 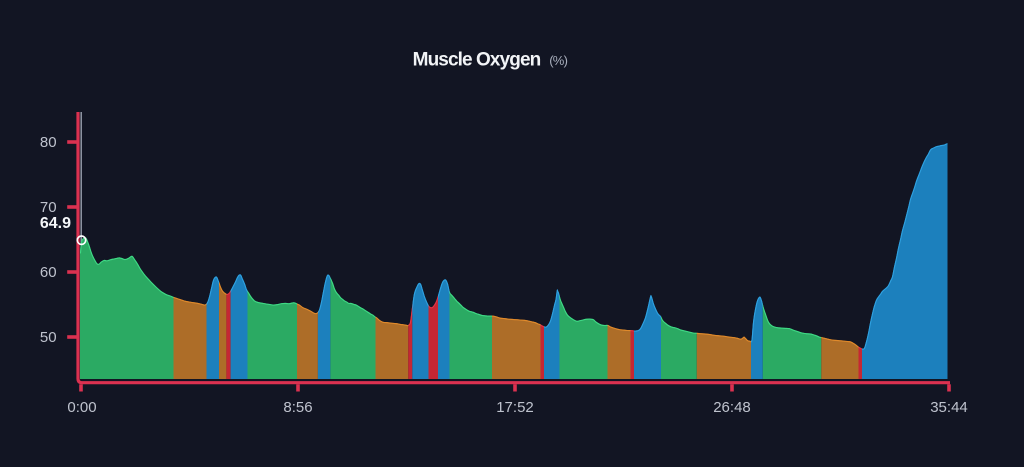 I want to click on svg-text: 80, so click(x=48, y=142).